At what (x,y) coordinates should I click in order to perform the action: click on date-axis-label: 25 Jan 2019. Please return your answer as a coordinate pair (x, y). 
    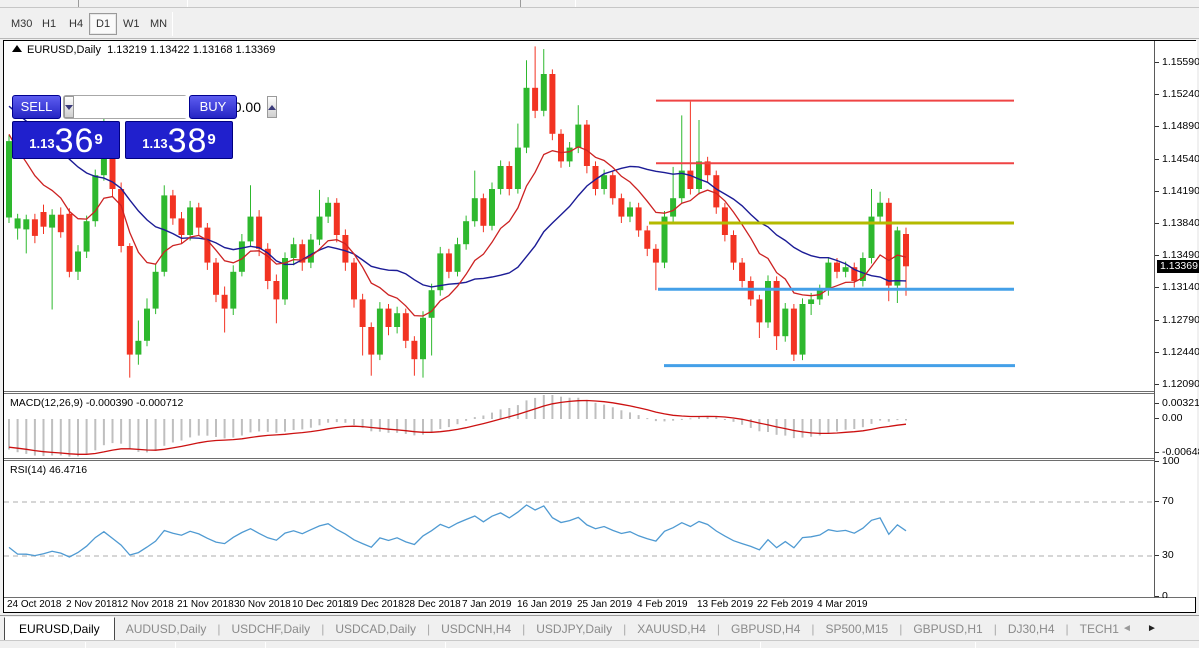
    Looking at the image, I should click on (605, 604).